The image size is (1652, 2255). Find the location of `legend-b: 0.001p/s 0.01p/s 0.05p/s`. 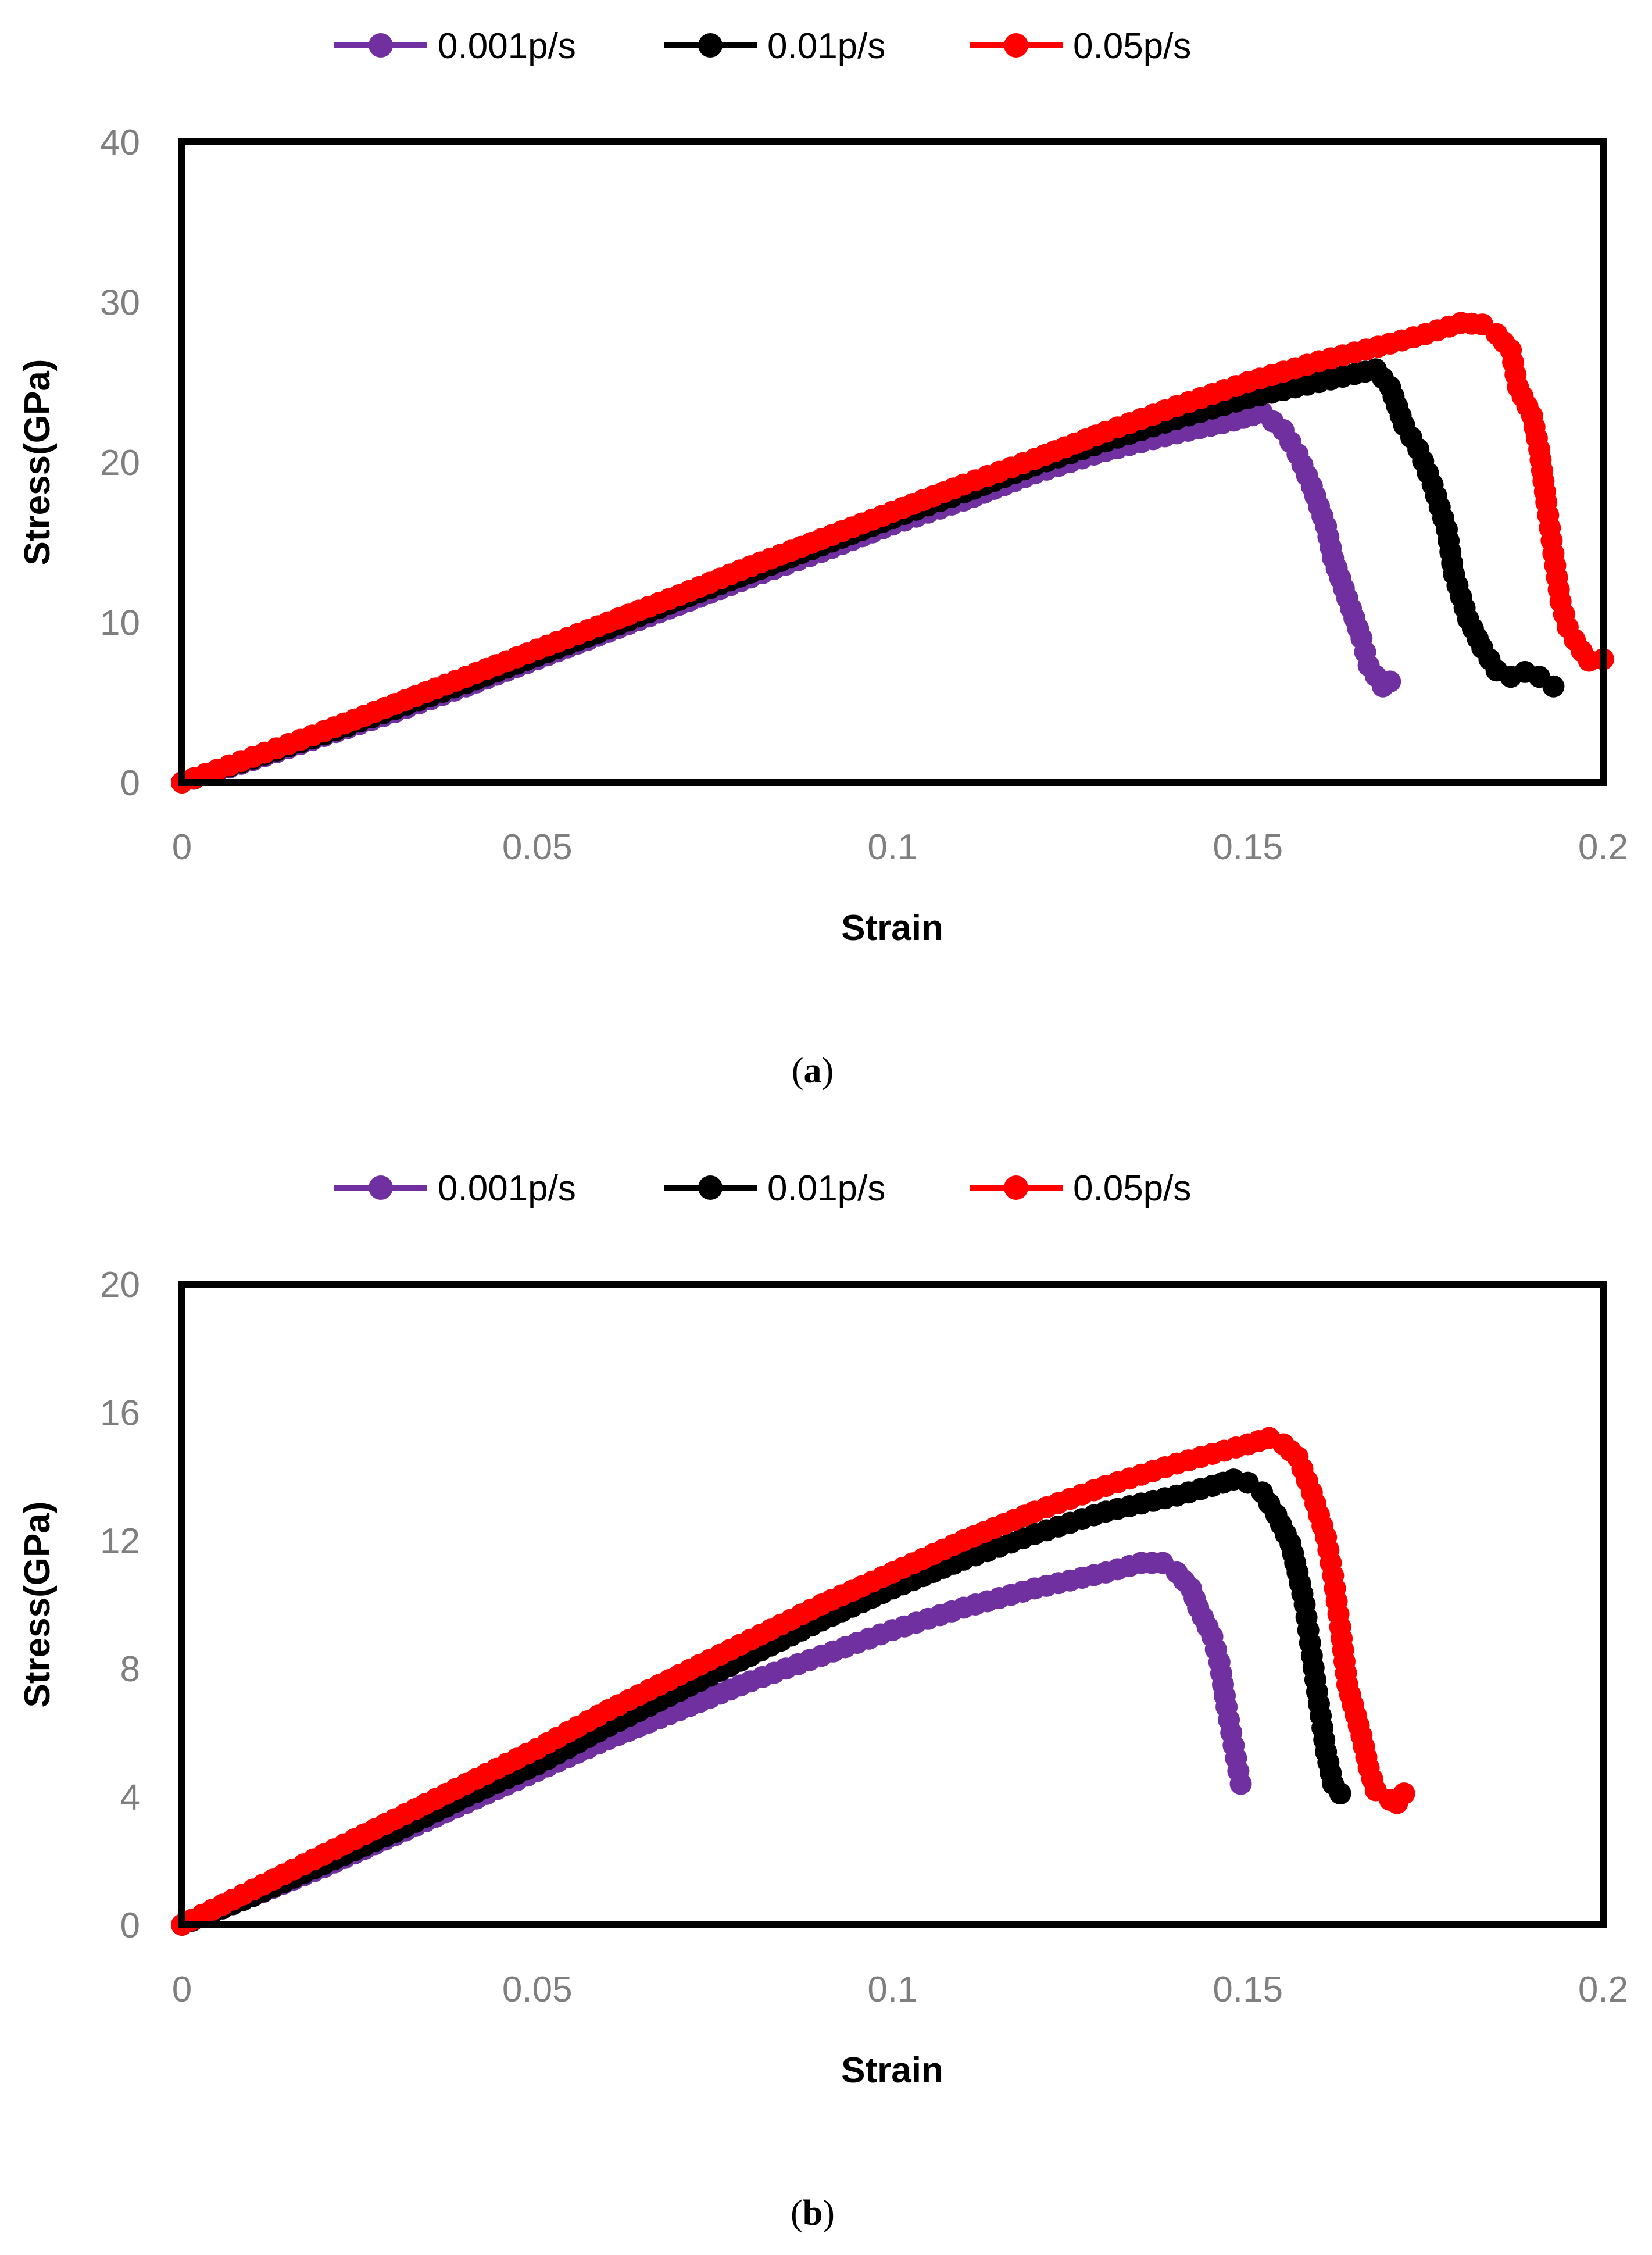

legend-b: 0.001p/s 0.01p/s 0.05p/s is located at coordinates (762, 1188).